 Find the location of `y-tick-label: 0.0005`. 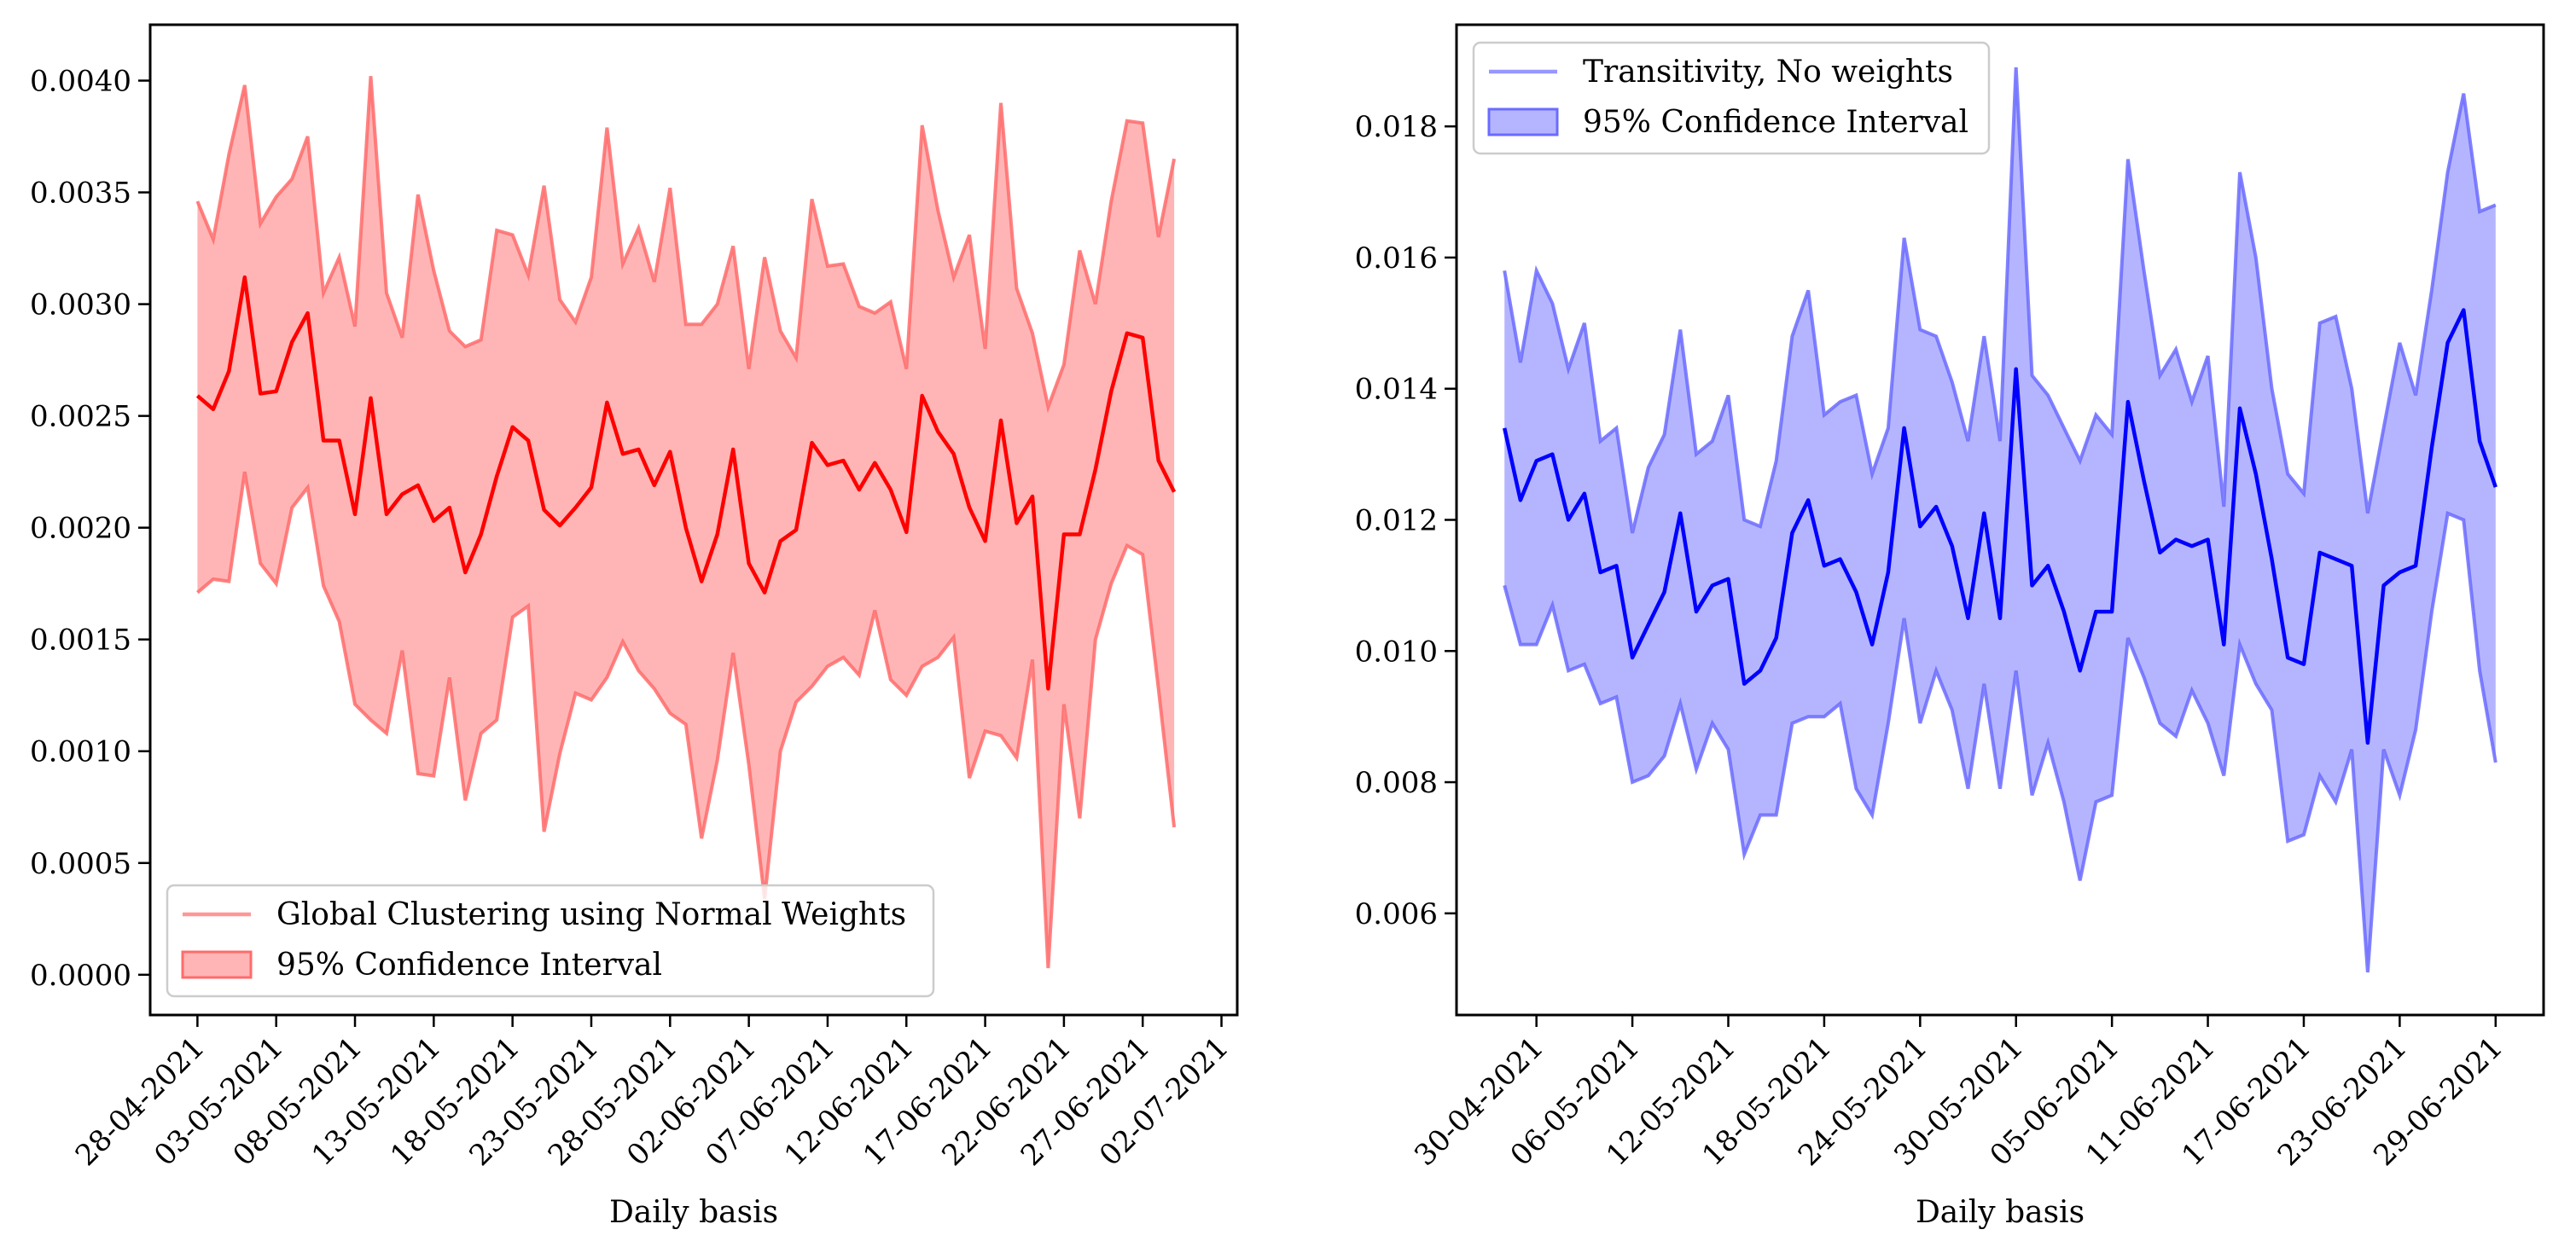

y-tick-label: 0.0005 is located at coordinates (80, 864).